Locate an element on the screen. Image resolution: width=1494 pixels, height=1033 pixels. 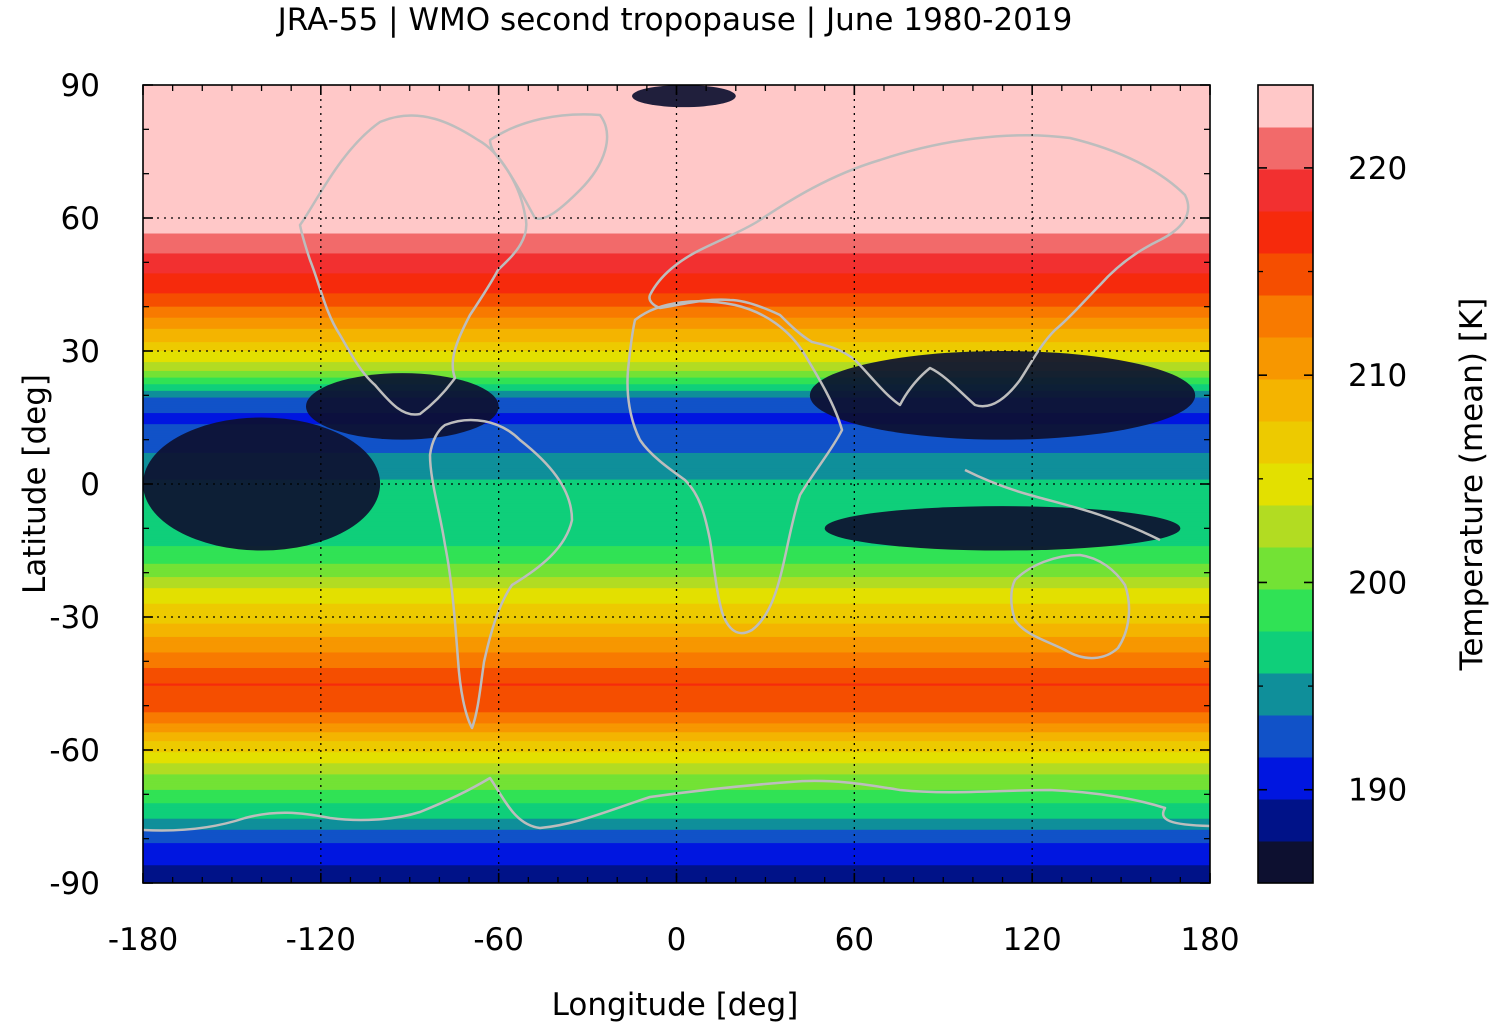
y-axis-label: Latitude [deg] is located at coordinates (35, 484).